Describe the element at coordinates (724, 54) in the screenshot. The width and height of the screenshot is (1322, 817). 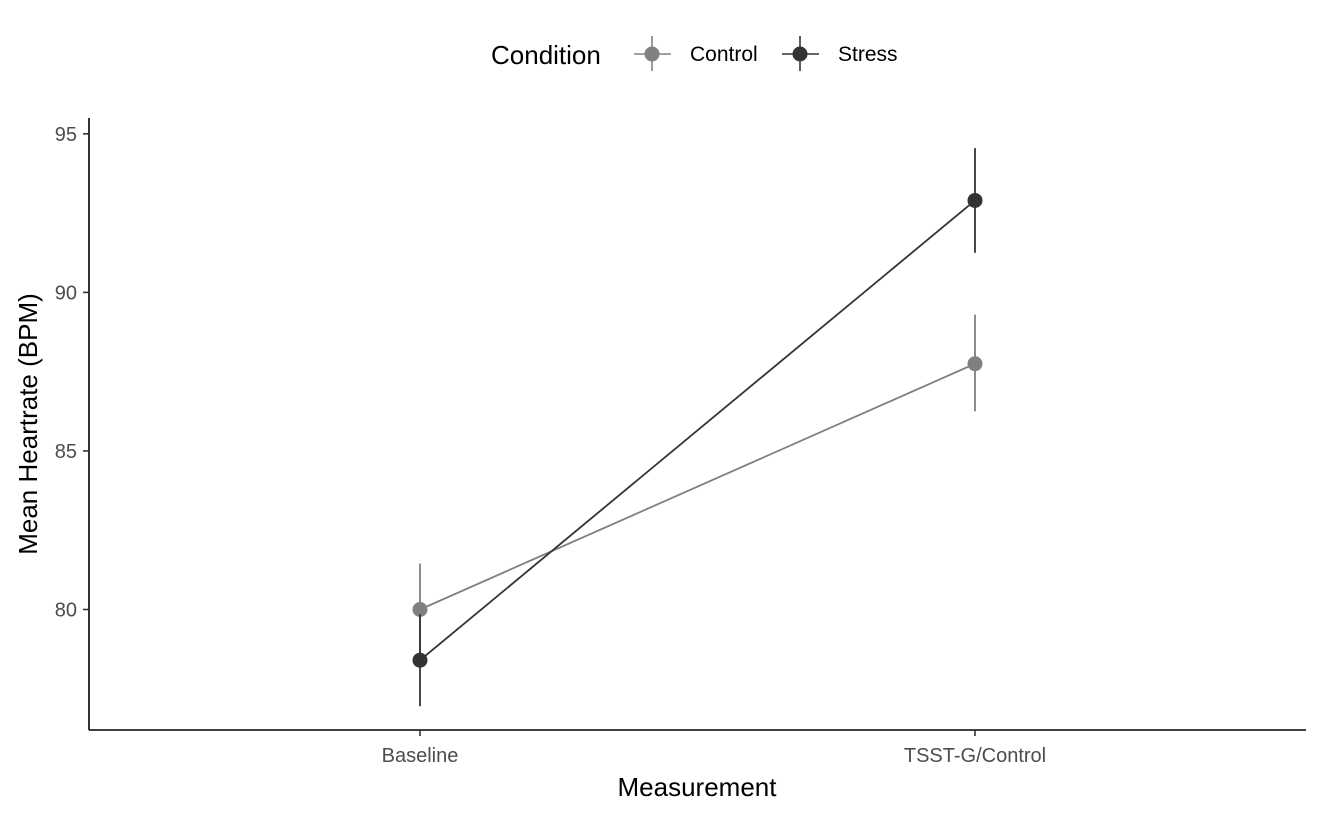
I see `legend-label-control: Control` at that location.